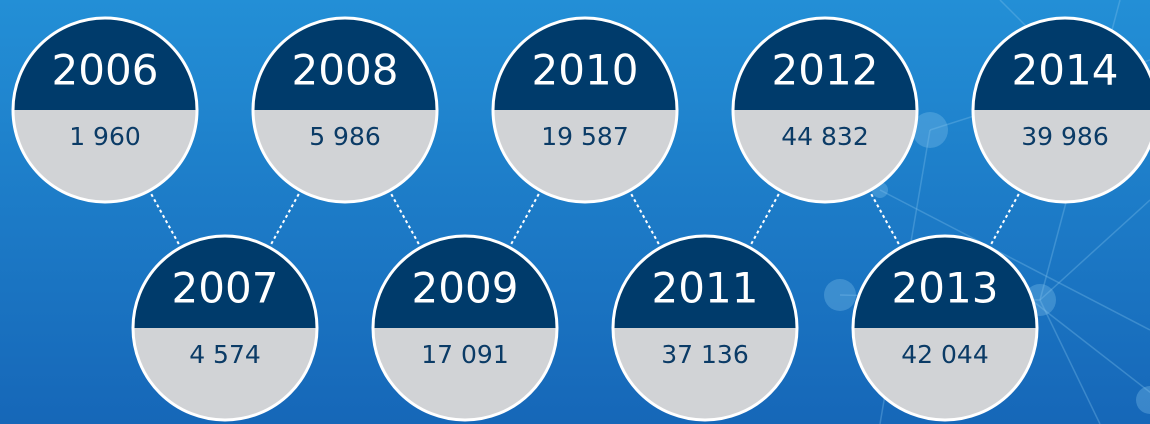 The image size is (1150, 424). Describe the element at coordinates (825, 70) in the screenshot. I see `year-label: 2012` at that location.